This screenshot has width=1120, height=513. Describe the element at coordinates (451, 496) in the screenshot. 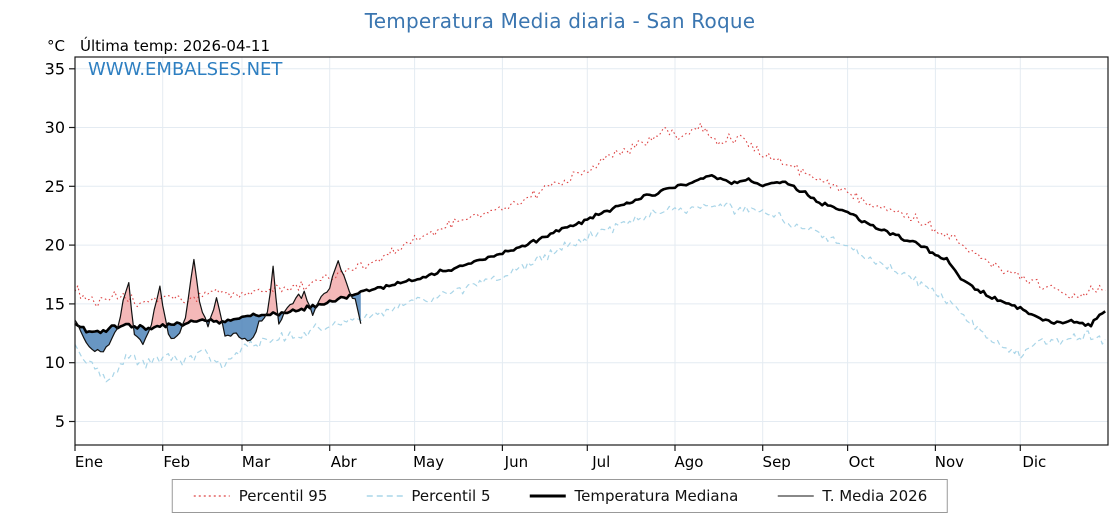

I see `legend-label-p5: Percentil 5` at that location.